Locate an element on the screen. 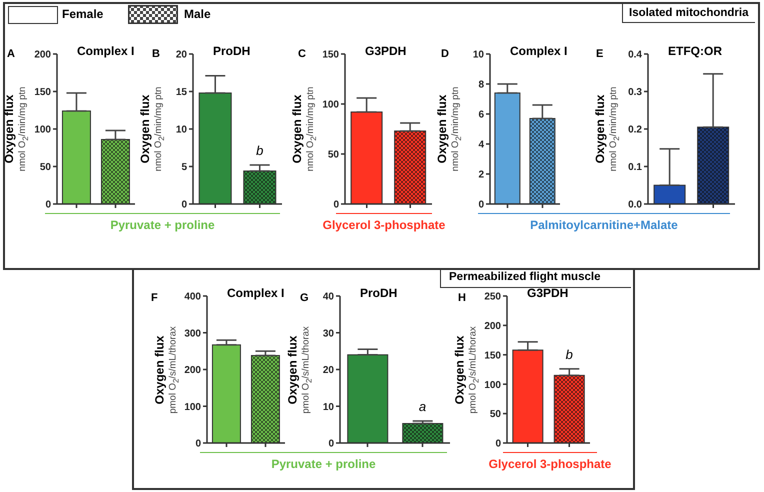 The height and width of the screenshot is (492, 764). y-tick-label: 300 is located at coordinates (193, 334).